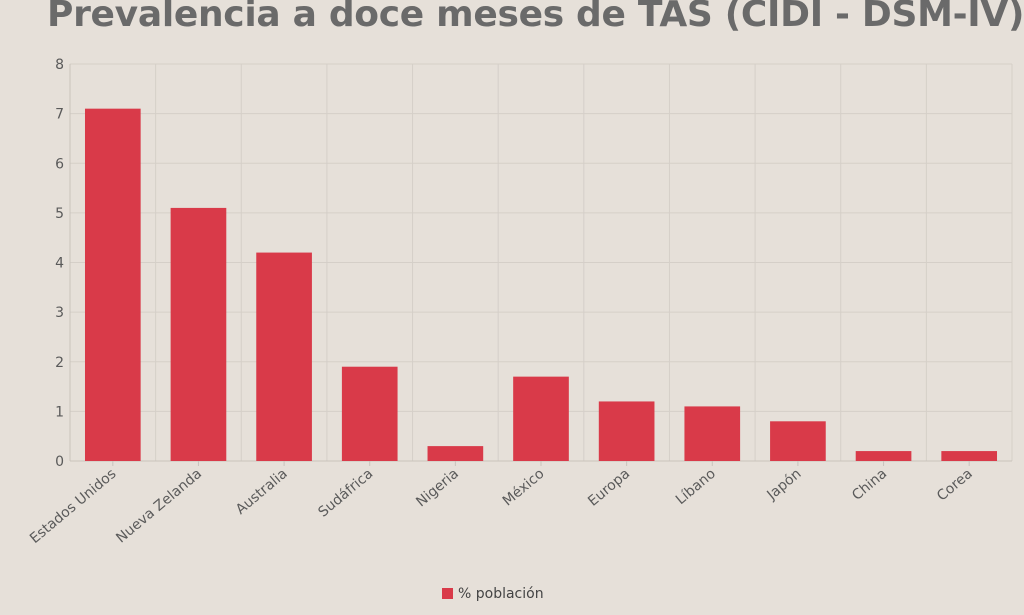  I want to click on y-tick-label: 5, so click(59, 214).